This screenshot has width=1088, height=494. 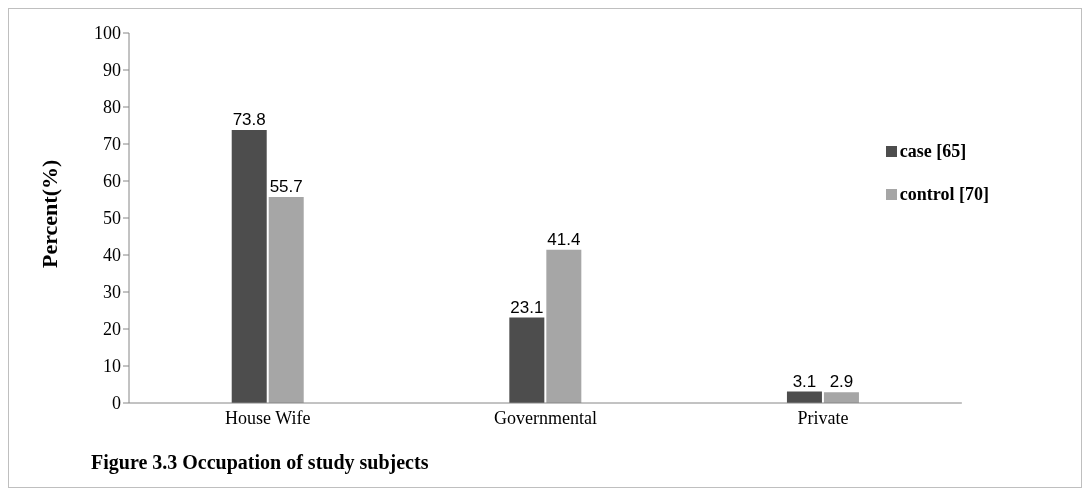 What do you see at coordinates (112, 255) in the screenshot?
I see `y-tick-label: 40` at bounding box center [112, 255].